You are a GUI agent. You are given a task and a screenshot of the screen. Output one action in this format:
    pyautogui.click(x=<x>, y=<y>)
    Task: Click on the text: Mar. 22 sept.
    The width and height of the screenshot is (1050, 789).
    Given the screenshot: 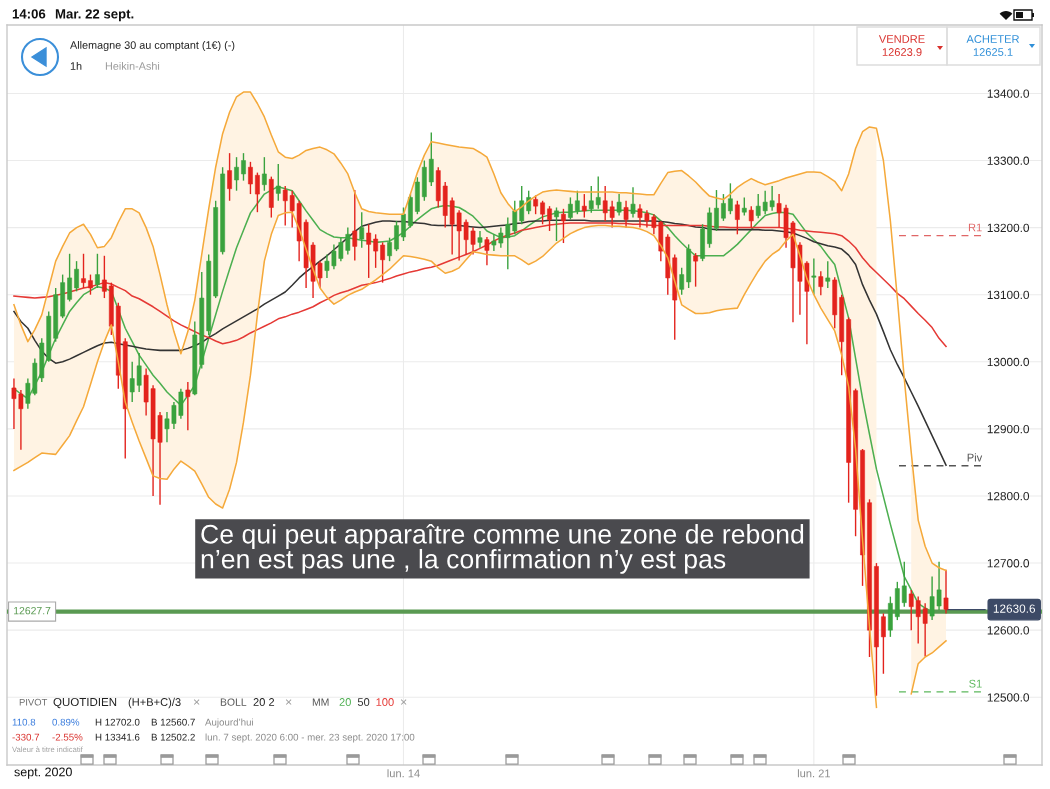 What is the action you would take?
    pyautogui.click(x=94, y=15)
    